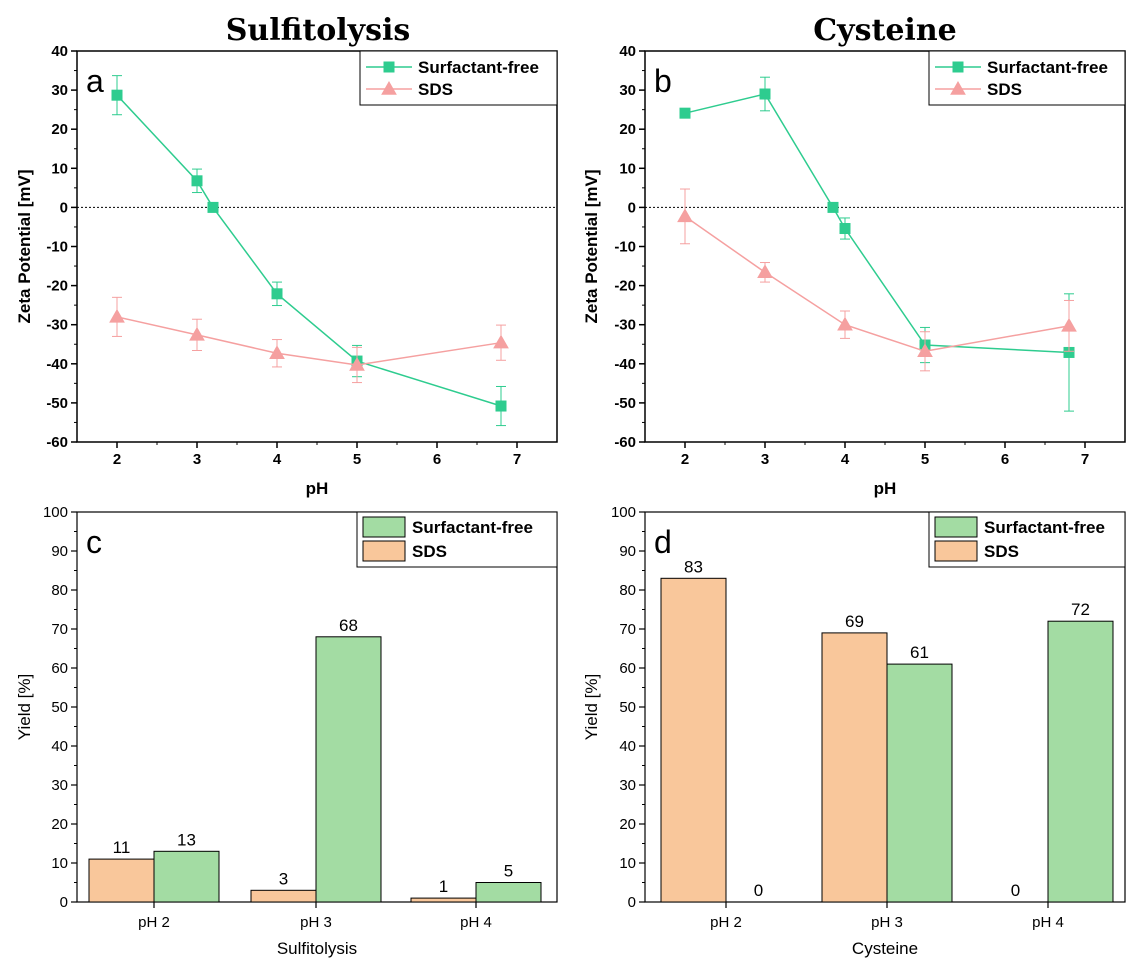  I want to click on bar-value-label: 13, so click(186, 839).